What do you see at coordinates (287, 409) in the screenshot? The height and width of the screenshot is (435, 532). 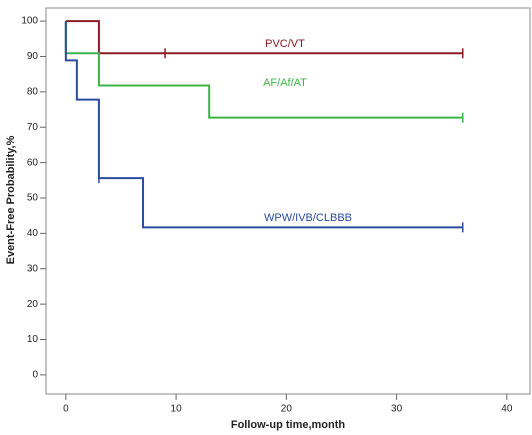 I see `x-tick-label: 20` at bounding box center [287, 409].